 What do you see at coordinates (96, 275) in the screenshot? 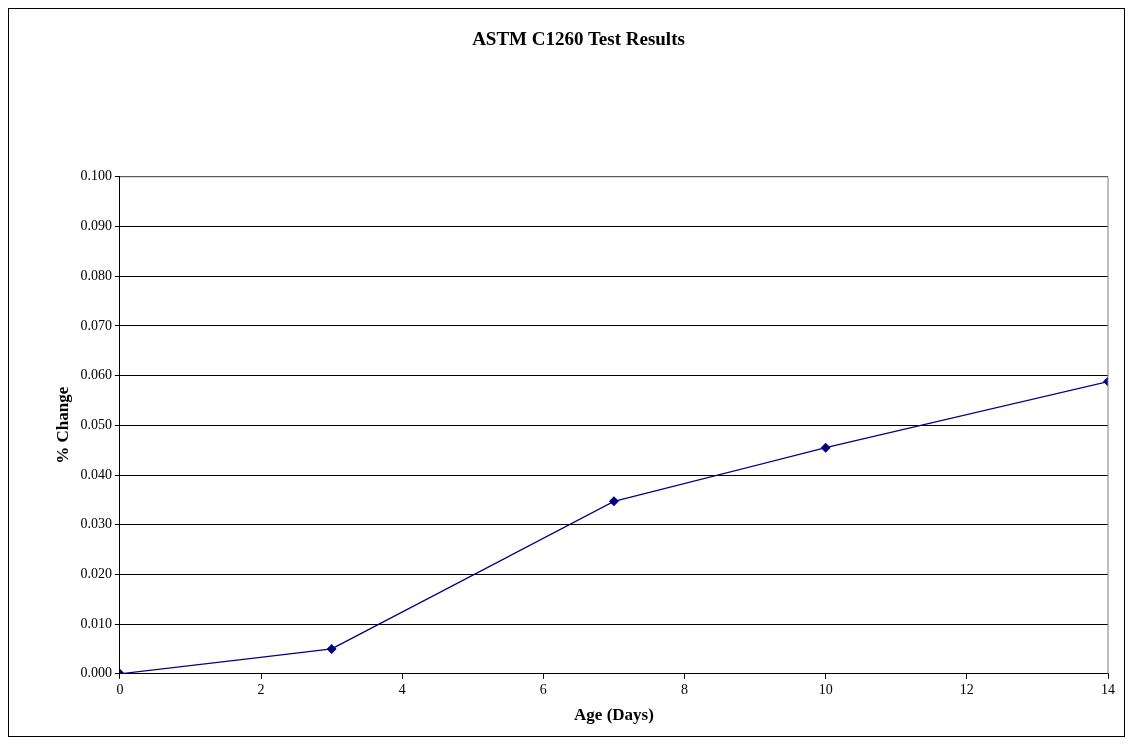
I see `y-tick-label: 0.080` at bounding box center [96, 275].